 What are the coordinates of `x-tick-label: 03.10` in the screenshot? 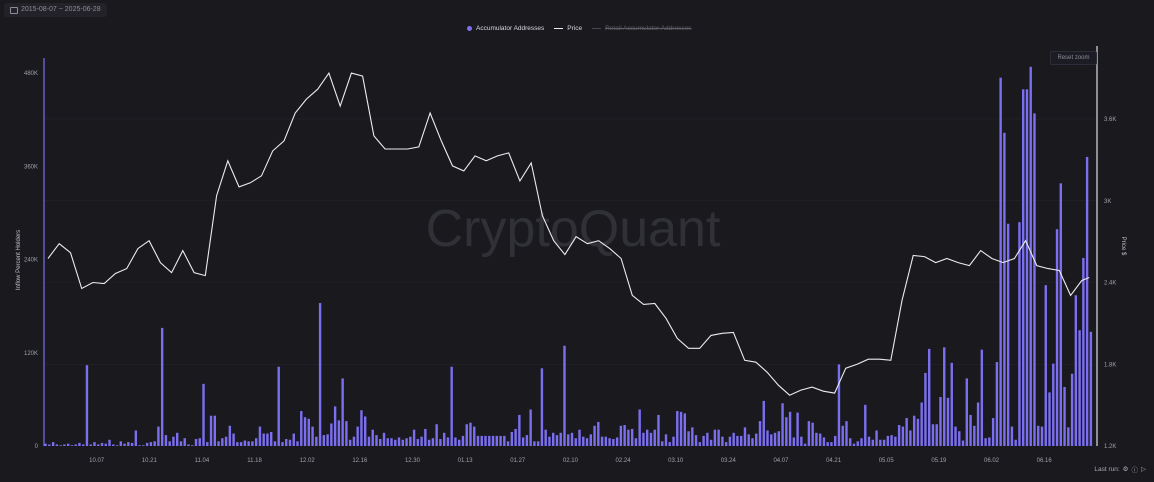 It's located at (676, 461).